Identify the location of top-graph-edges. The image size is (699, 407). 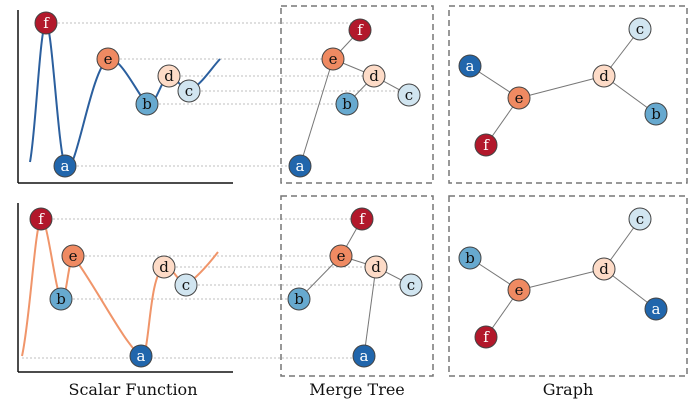
(563, 87).